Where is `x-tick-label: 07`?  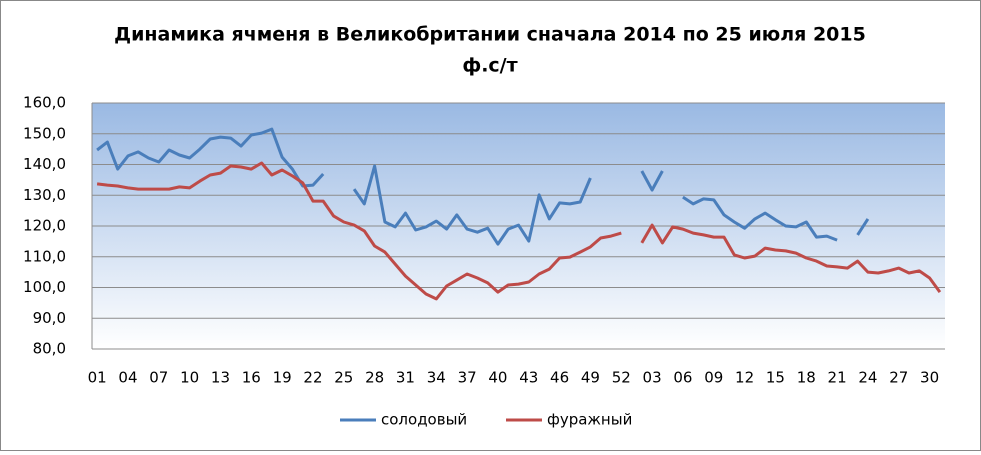
x-tick-label: 07 is located at coordinates (158, 378).